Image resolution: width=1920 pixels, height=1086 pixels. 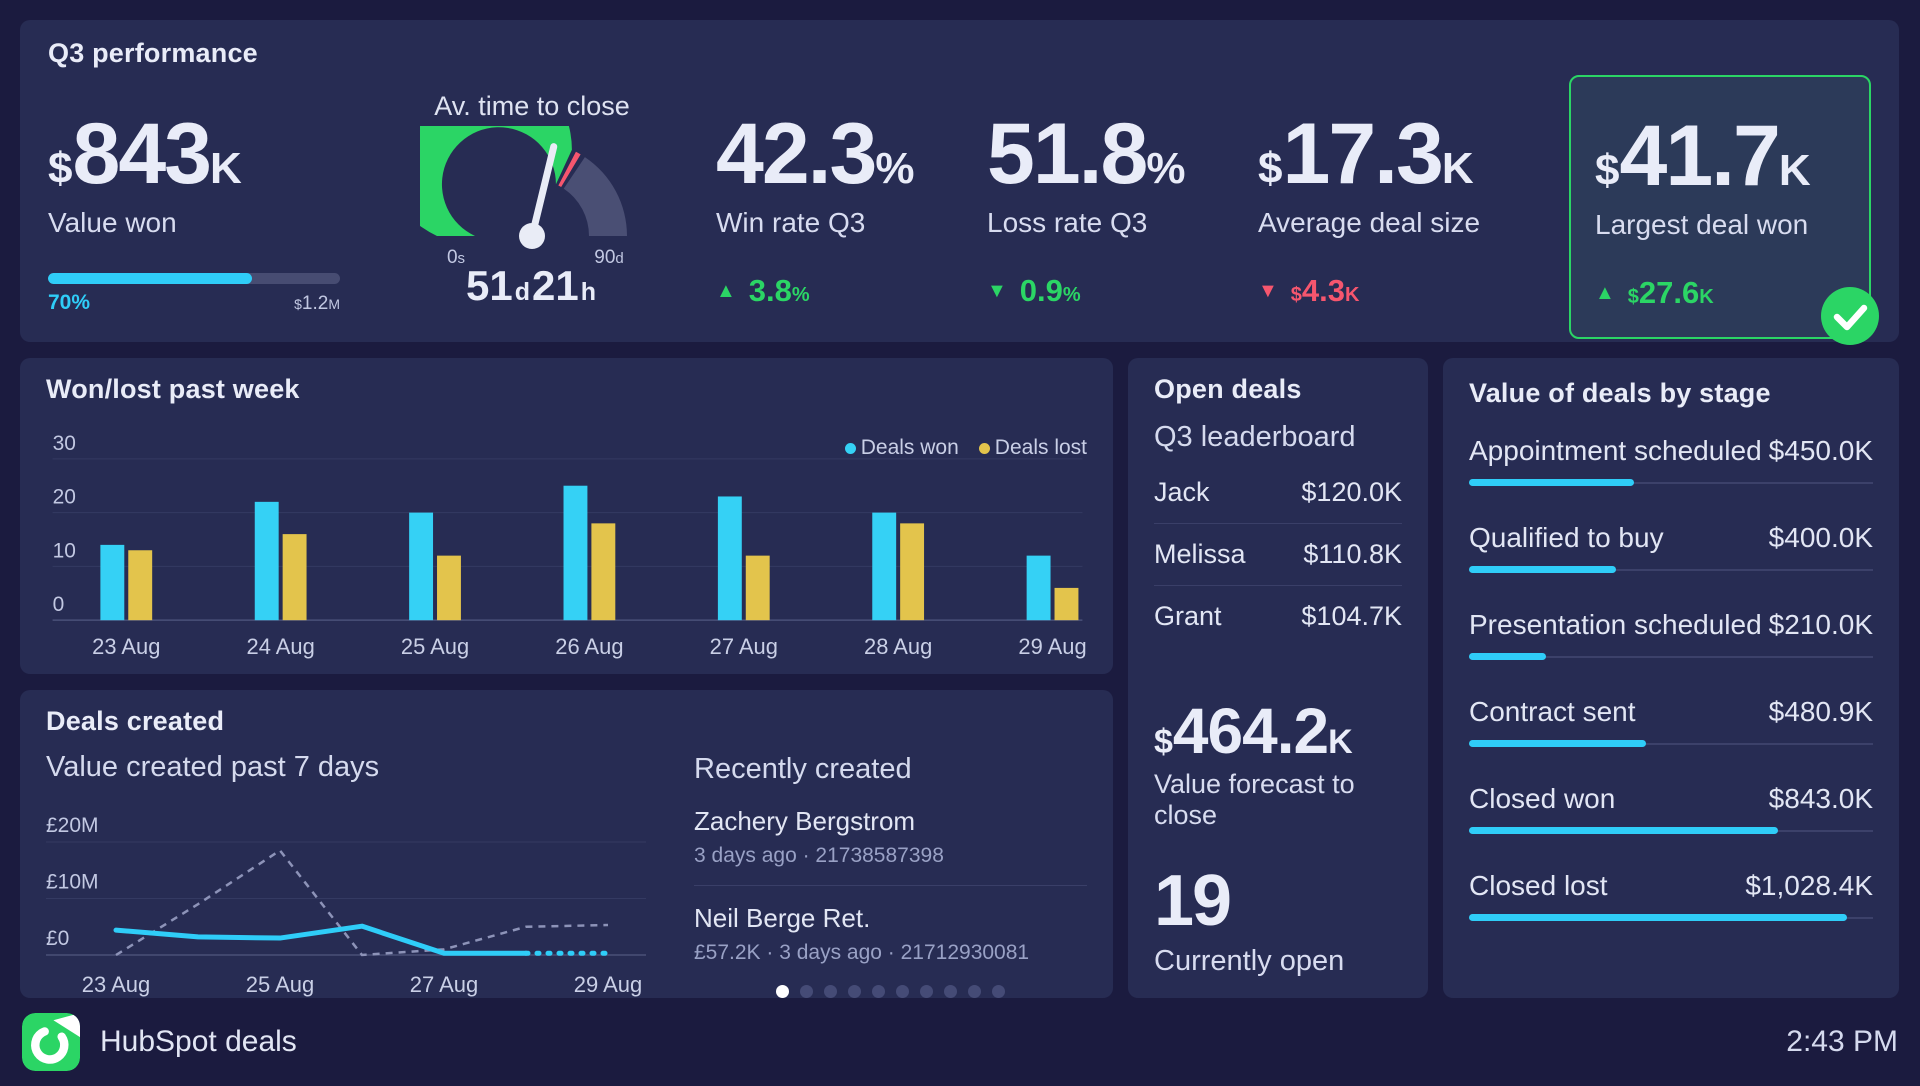 What do you see at coordinates (72, 825) in the screenshot?
I see `y-tick-label: £20M` at bounding box center [72, 825].